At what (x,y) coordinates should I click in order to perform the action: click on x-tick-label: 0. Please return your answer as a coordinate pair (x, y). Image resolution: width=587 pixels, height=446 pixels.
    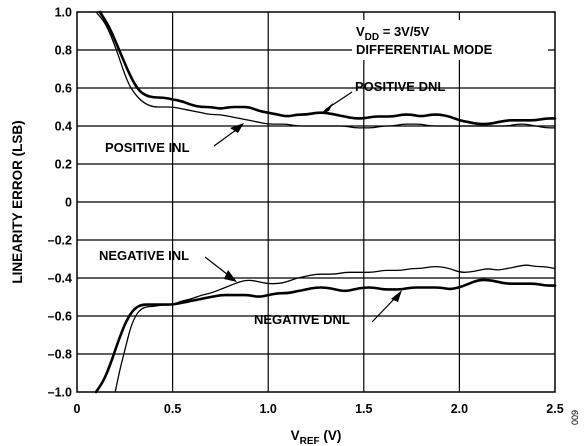
    Looking at the image, I should click on (77, 409).